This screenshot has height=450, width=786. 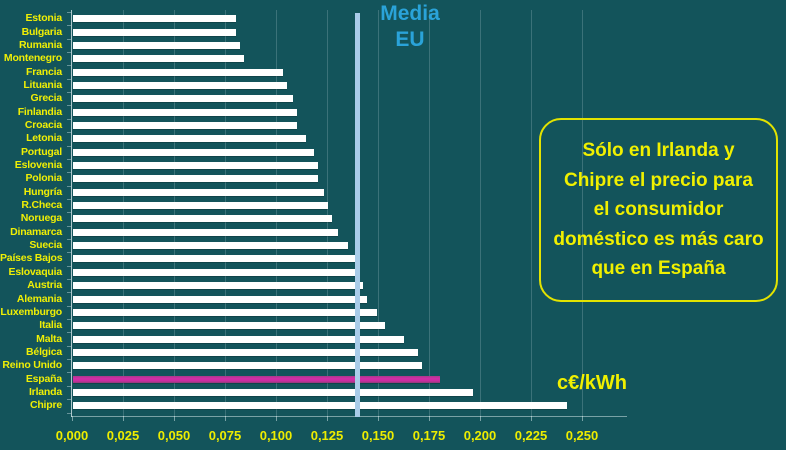 I want to click on category-label: Grecia, so click(x=46, y=98).